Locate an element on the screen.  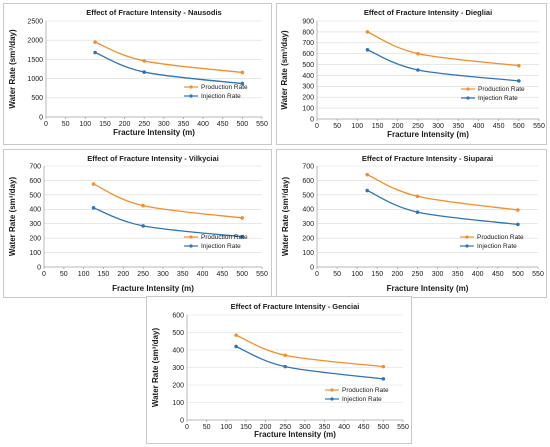
y-tick-label: 1500 is located at coordinates (35, 60).